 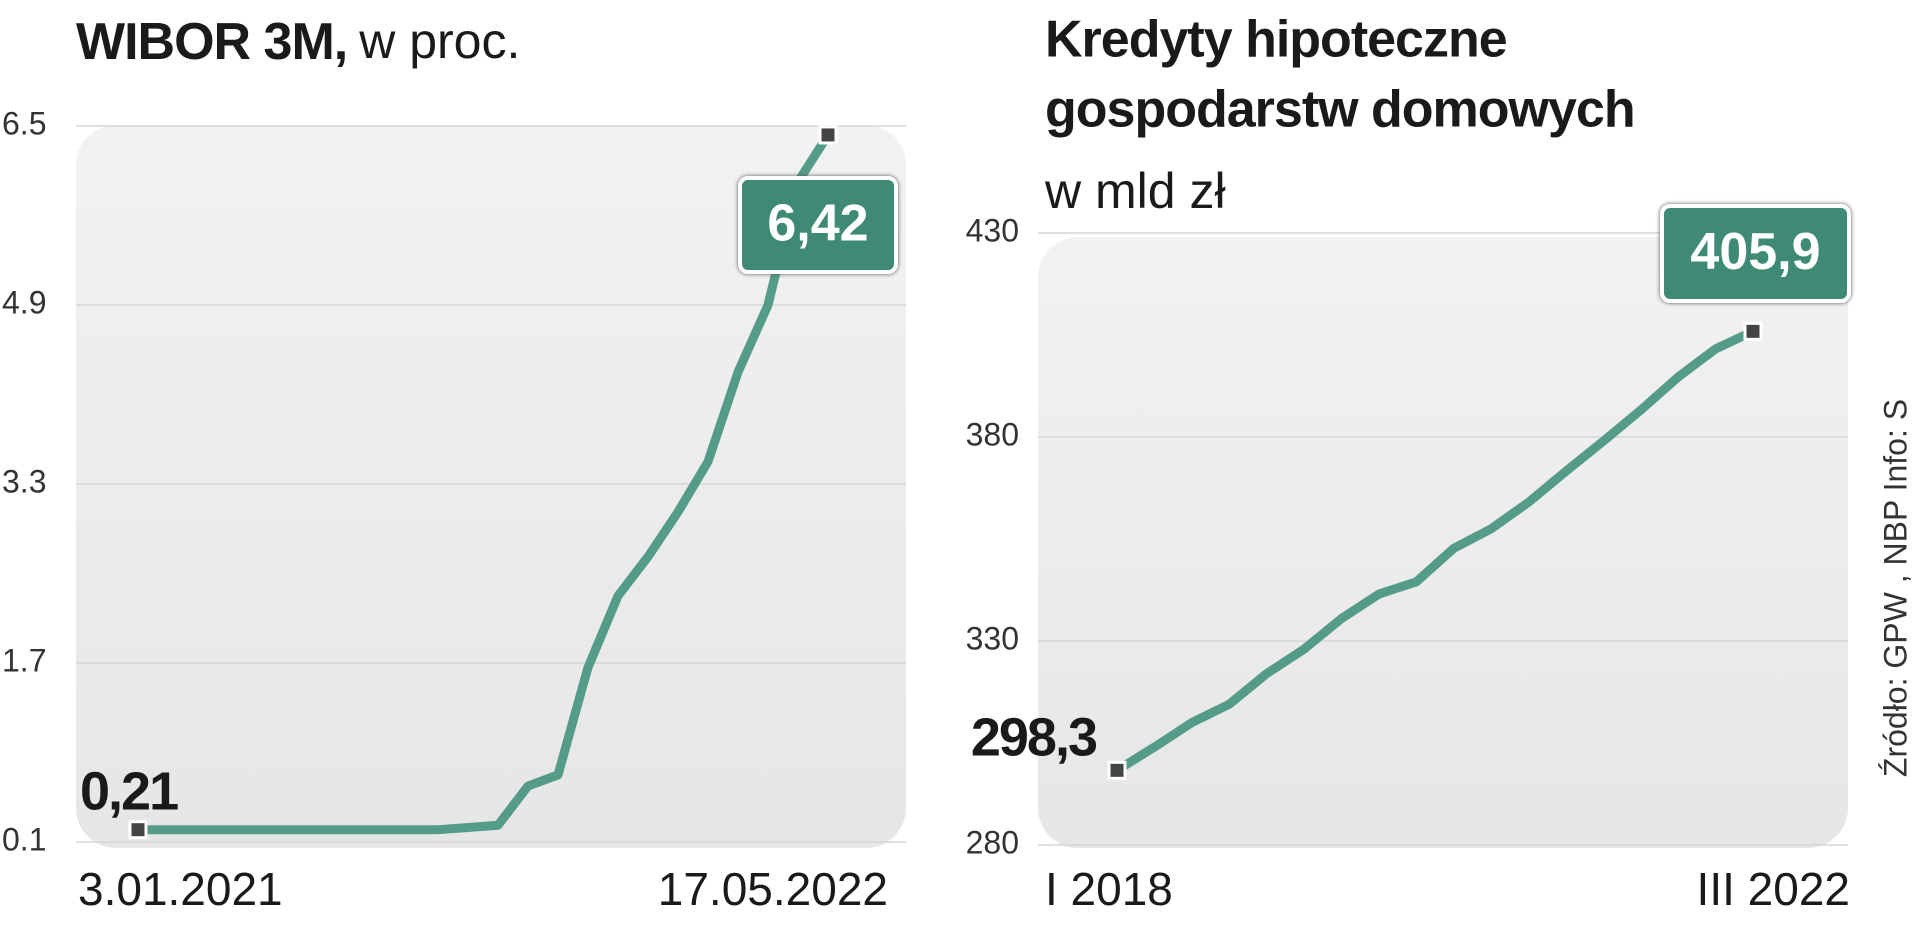 I want to click on y-tick-label: 430, so click(x=992, y=230).